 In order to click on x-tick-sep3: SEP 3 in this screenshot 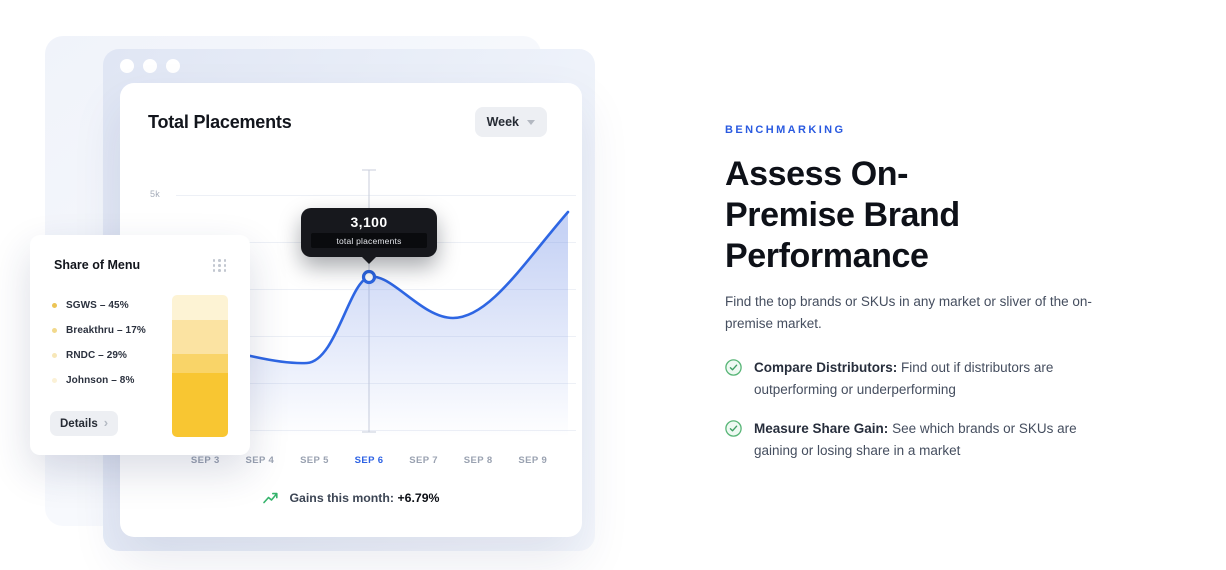, I will do `click(205, 460)`.